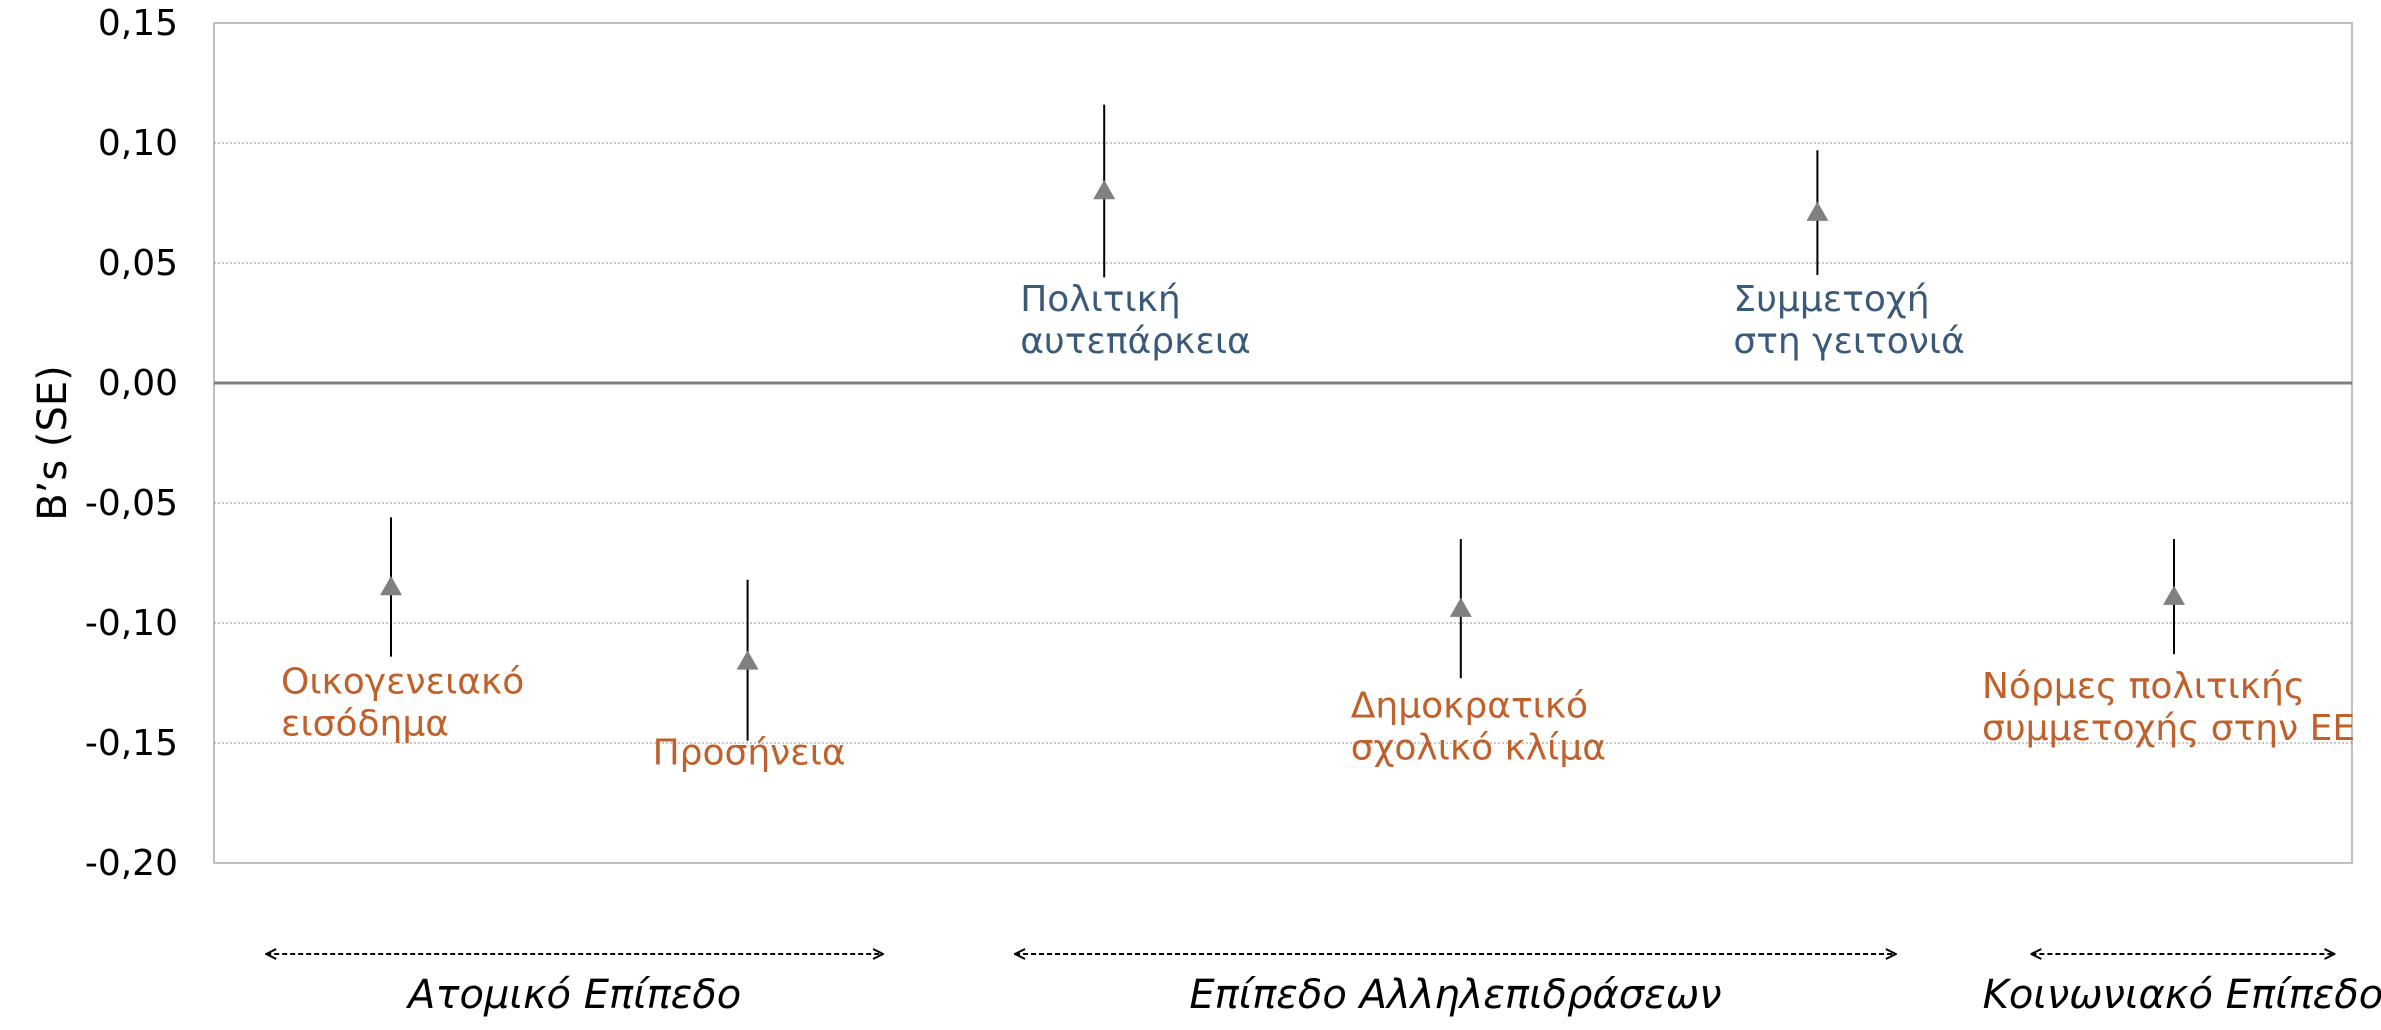 This screenshot has width=2381, height=1030. Describe the element at coordinates (53, 443) in the screenshot. I see `y-axis-label: B’s (SE)` at that location.